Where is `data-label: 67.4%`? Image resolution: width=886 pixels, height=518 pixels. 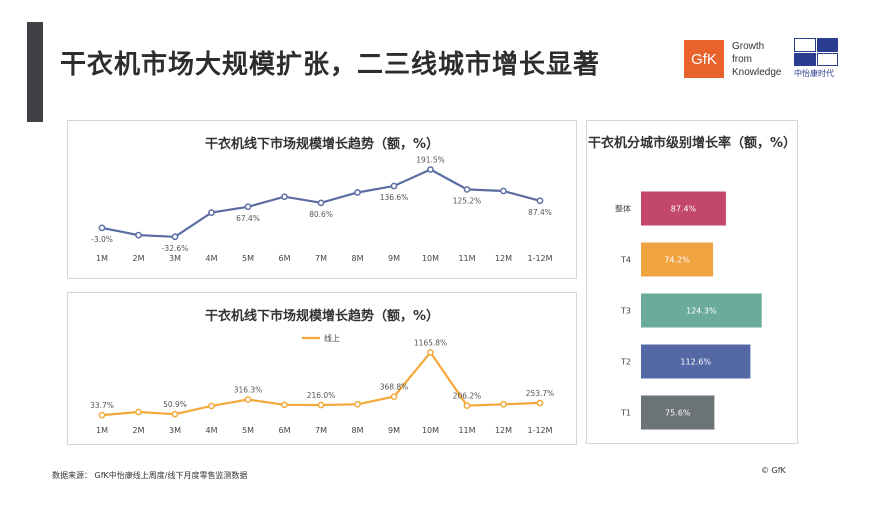
data-label: 67.4% is located at coordinates (248, 218).